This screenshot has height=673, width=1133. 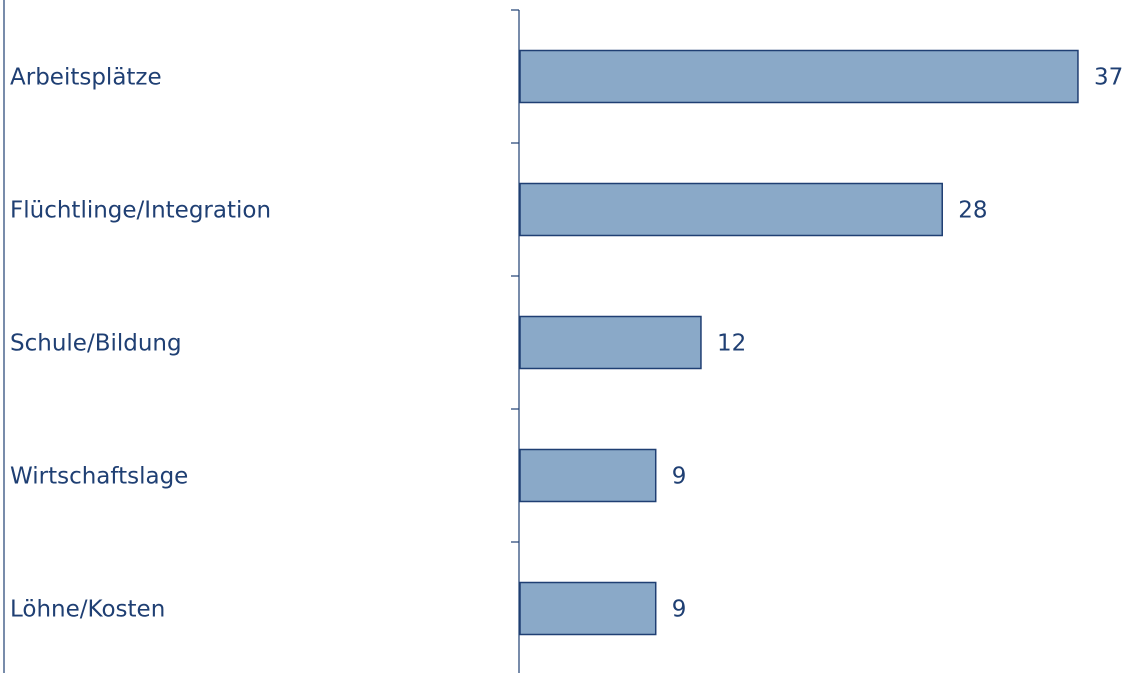 I want to click on category-label: Löhne/Kosten, so click(x=87, y=610).